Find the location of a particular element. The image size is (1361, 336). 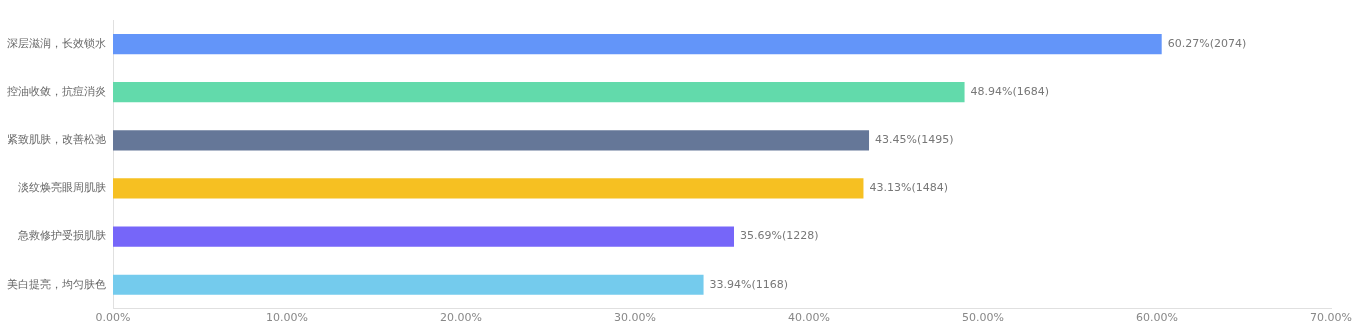

y-tick-label: 深层滋润，长效锁水 is located at coordinates (56, 43).